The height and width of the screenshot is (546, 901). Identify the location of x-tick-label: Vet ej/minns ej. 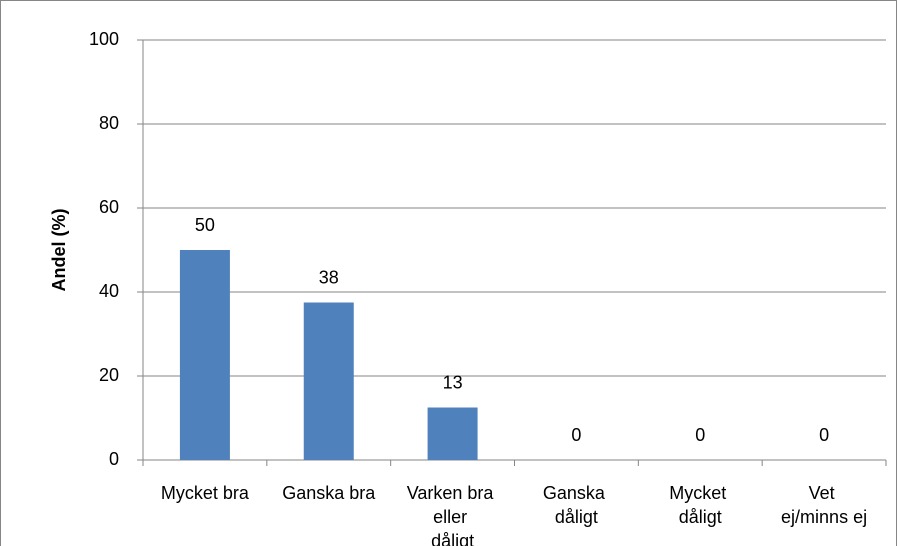
(824, 505).